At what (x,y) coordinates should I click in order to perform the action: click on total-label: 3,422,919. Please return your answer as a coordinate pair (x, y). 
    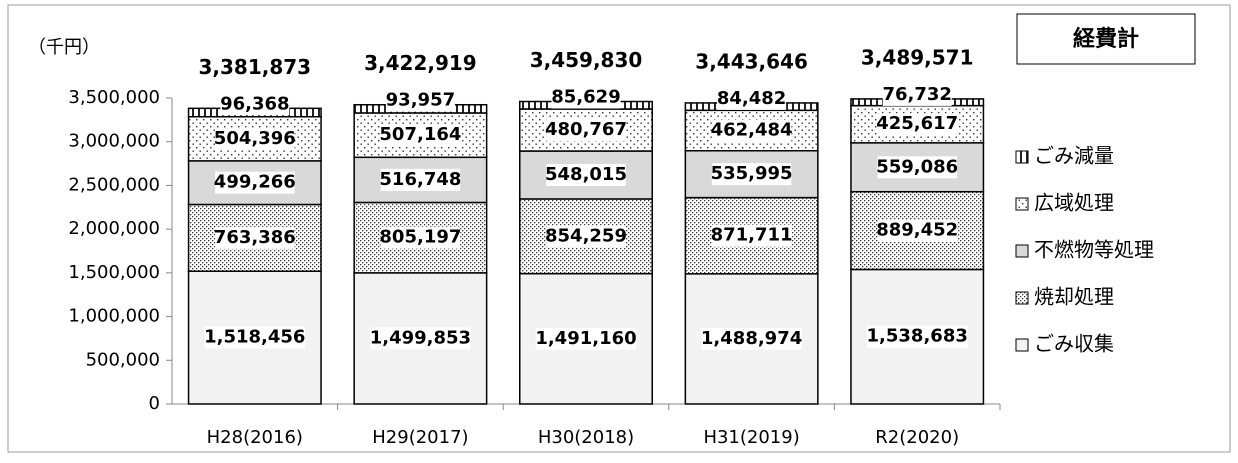
    Looking at the image, I should click on (420, 63).